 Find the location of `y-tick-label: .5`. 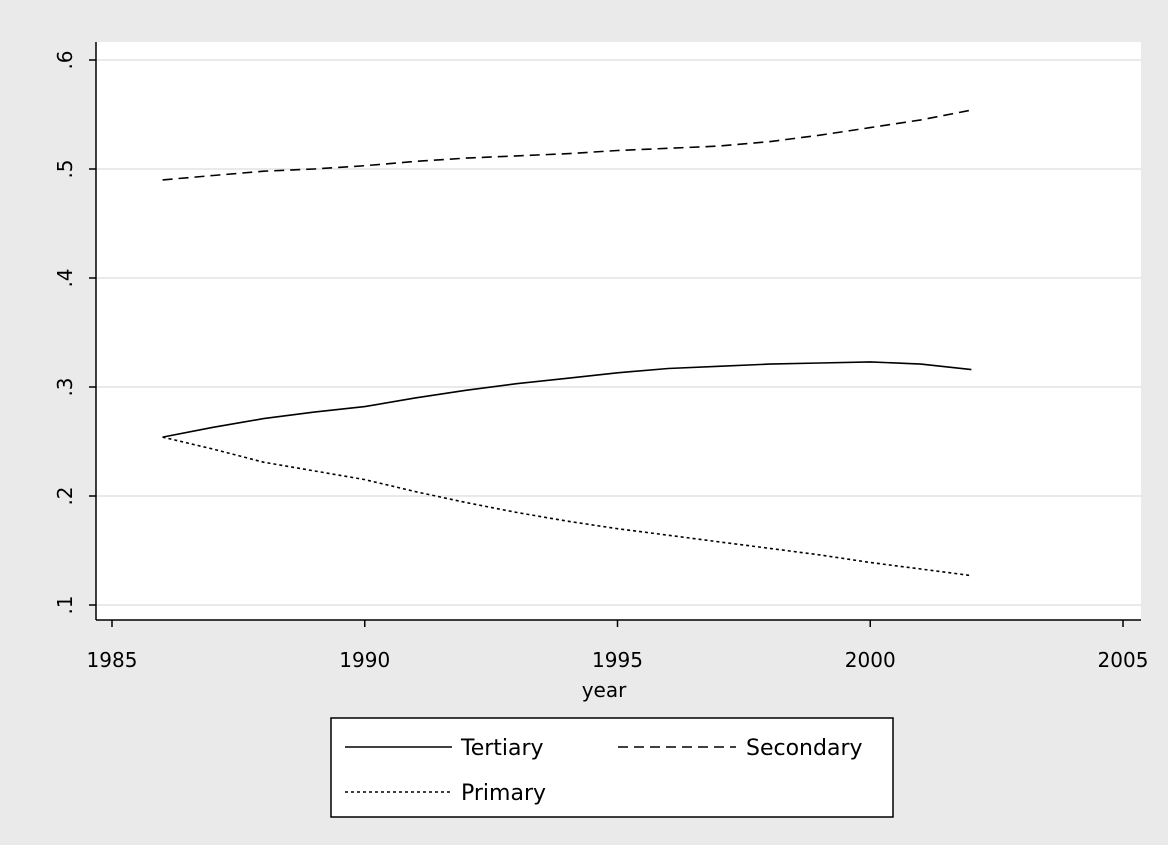

y-tick-label: .5 is located at coordinates (65, 168).